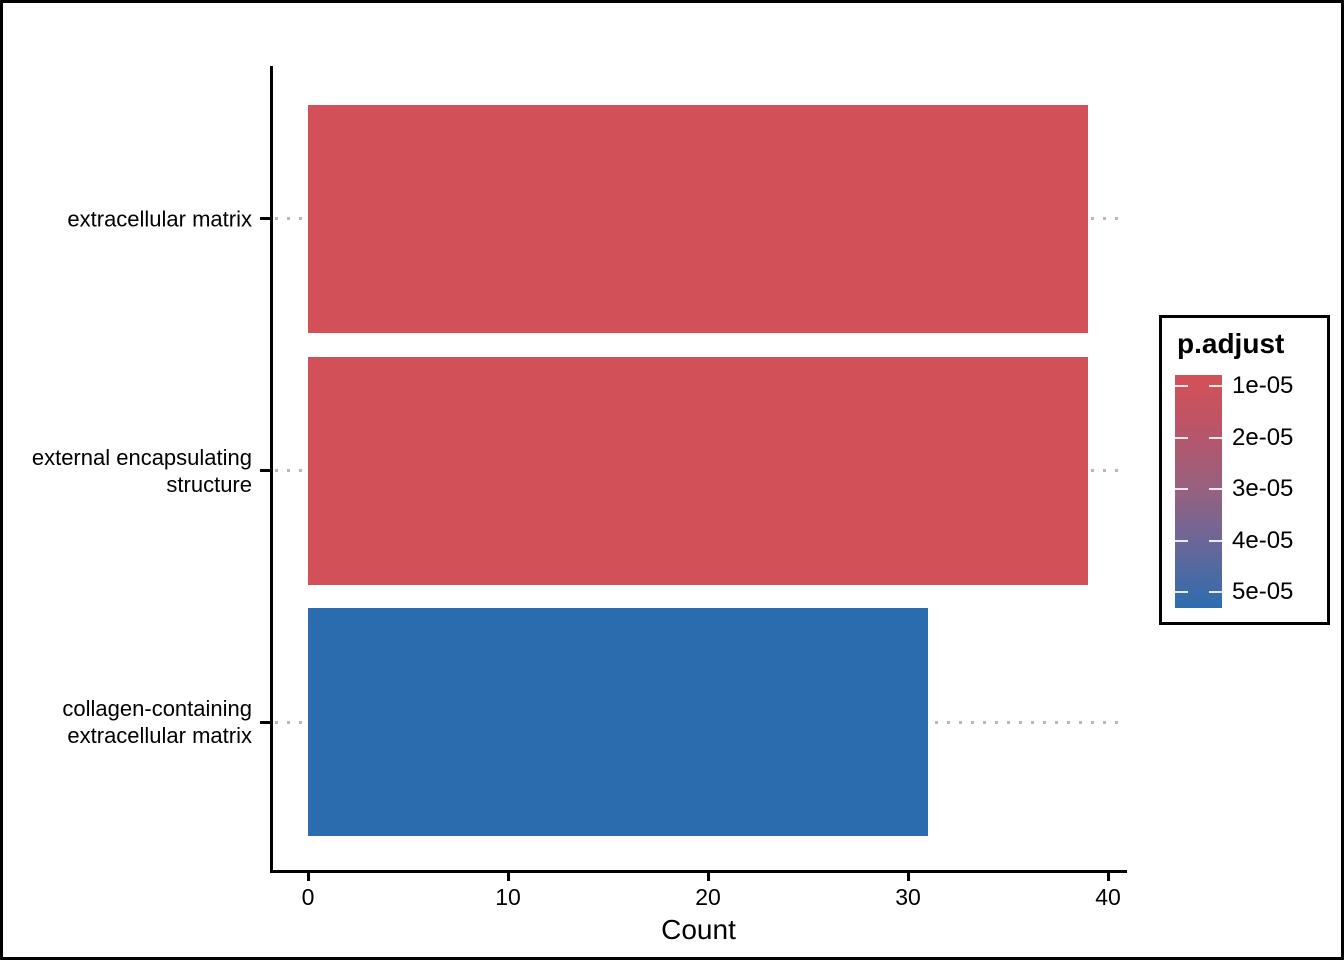 The image size is (1344, 960). Describe the element at coordinates (708, 897) in the screenshot. I see `x-tick-label-20: 20` at that location.